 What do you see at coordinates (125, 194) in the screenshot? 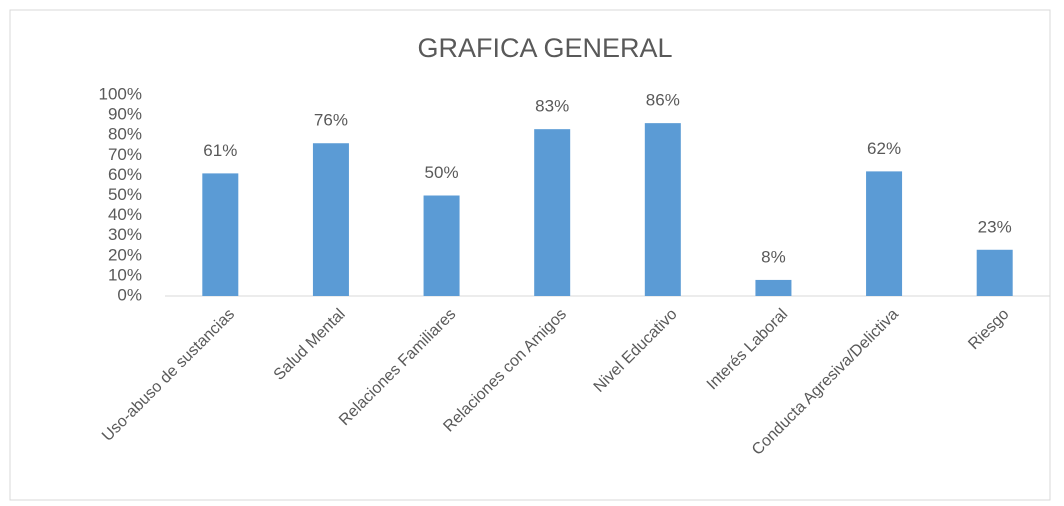
I see `y-tick-label: 50%` at bounding box center [125, 194].